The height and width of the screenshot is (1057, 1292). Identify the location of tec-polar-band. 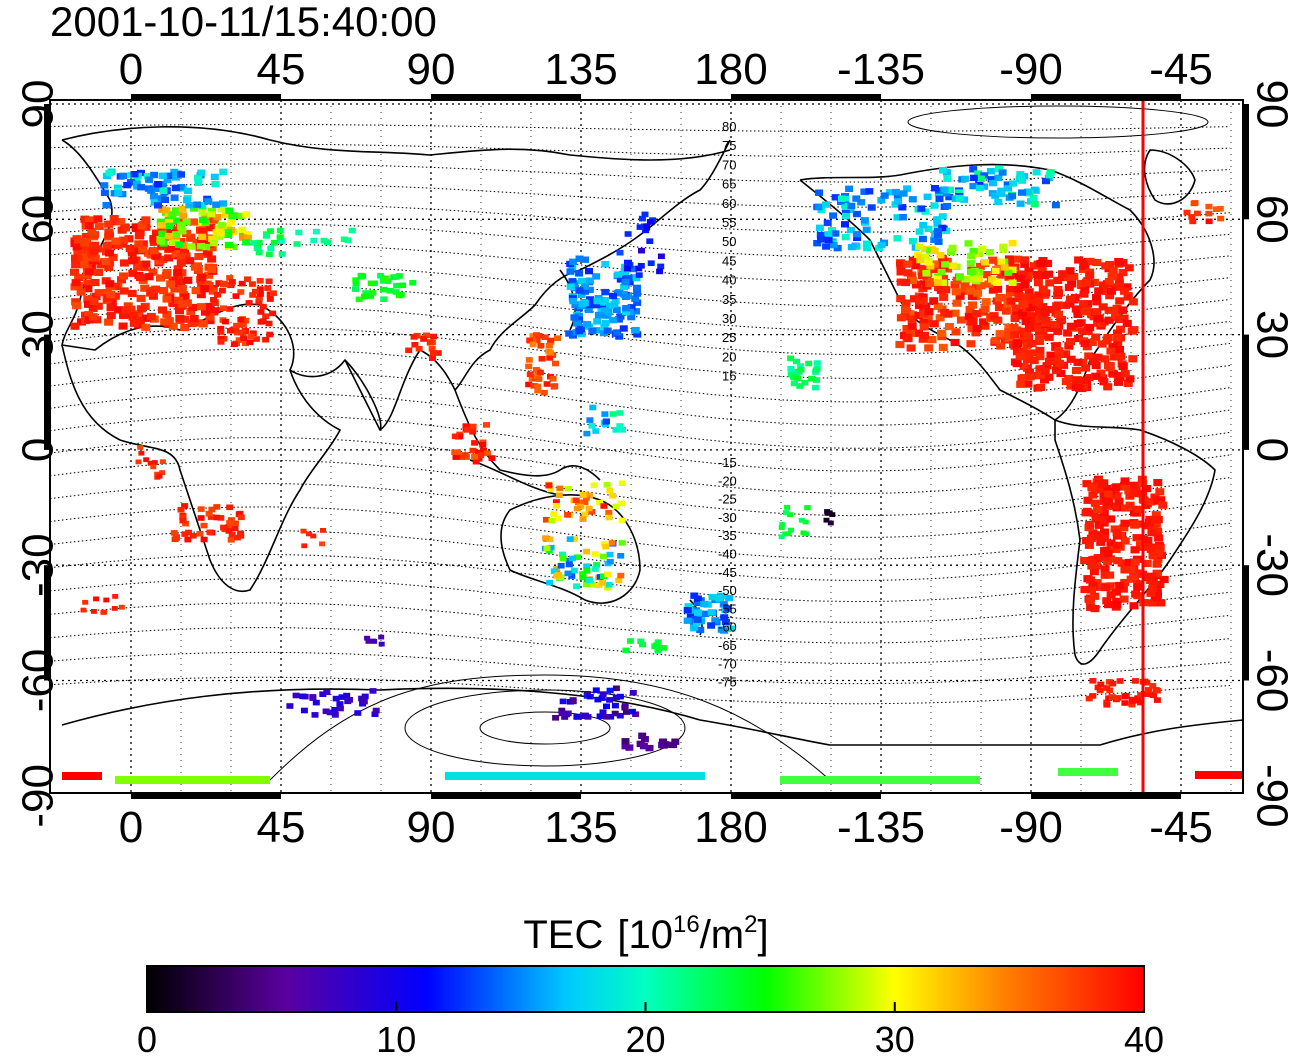
(1088, 772).